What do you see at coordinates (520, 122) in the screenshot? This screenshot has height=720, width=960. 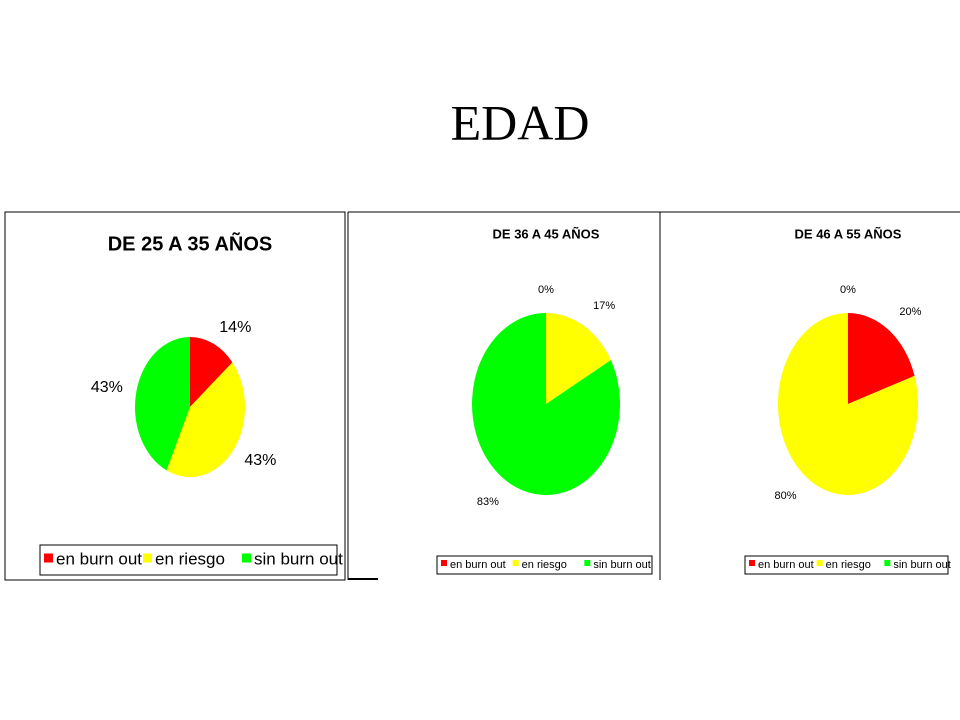 I see `slide-title: EDAD` at bounding box center [520, 122].